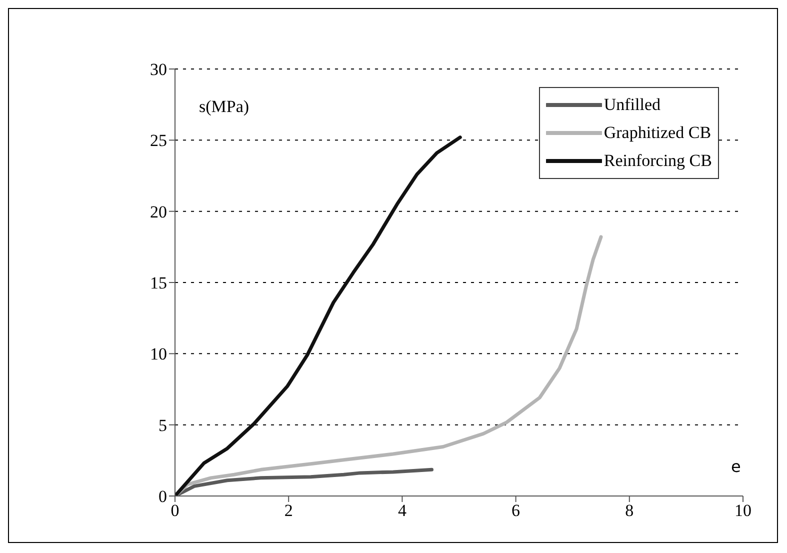 The width and height of the screenshot is (787, 553). Describe the element at coordinates (162, 425) in the screenshot. I see `y-tick-label: 5` at that location.